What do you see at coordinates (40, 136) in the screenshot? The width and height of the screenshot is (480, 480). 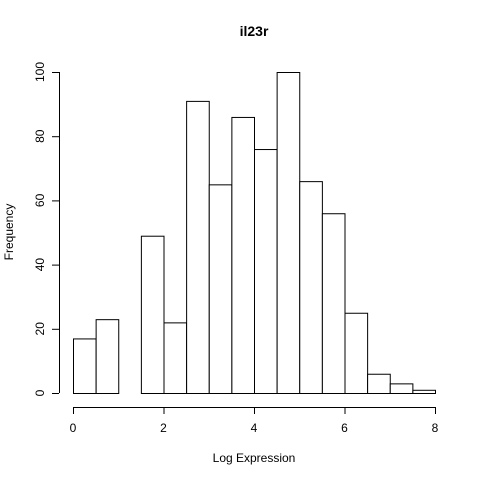 I see `y-tick-label-80: 80` at bounding box center [40, 136].